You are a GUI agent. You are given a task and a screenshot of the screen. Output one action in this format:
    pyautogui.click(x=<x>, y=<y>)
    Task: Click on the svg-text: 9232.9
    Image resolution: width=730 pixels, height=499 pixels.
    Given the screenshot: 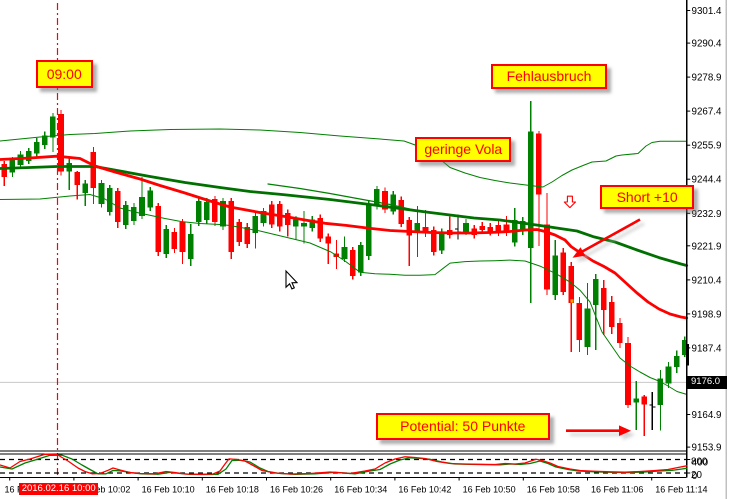 What is the action you would take?
    pyautogui.click(x=707, y=214)
    